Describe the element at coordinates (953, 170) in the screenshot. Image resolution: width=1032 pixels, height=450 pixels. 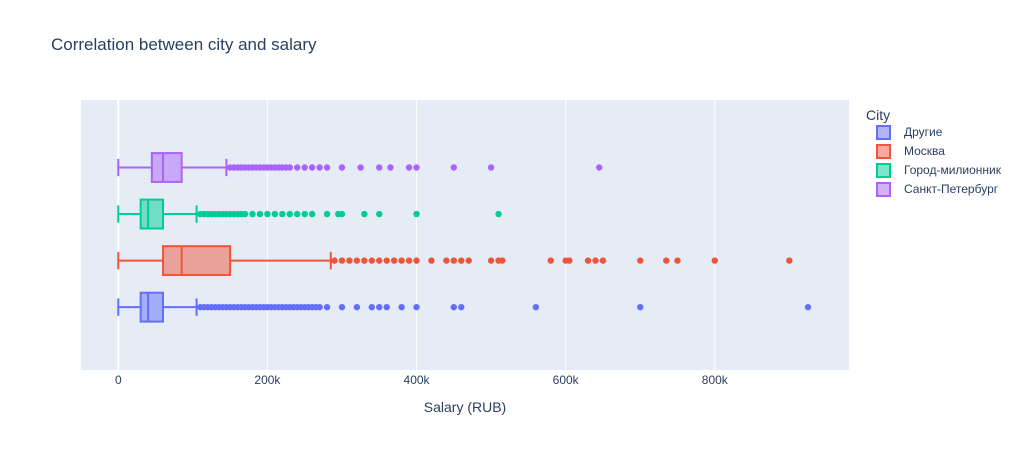
I see `legend-label: Город-милионник` at that location.